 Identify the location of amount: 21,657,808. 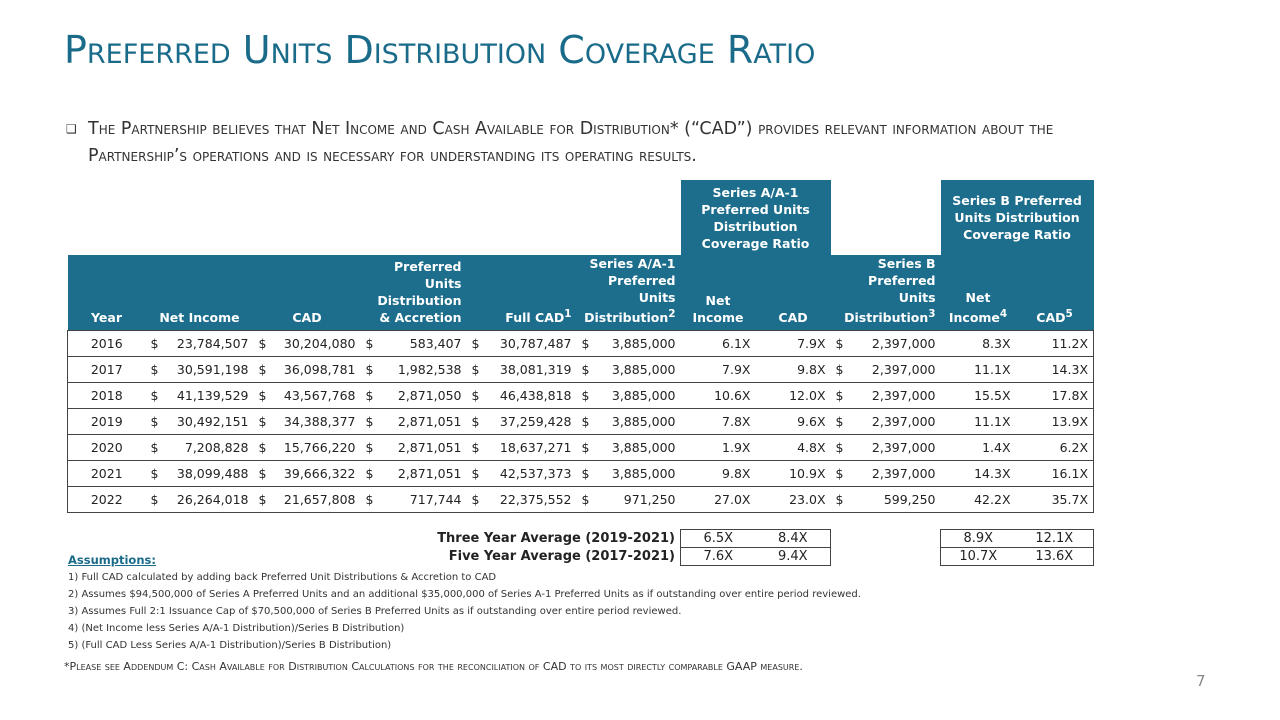
(319, 500).